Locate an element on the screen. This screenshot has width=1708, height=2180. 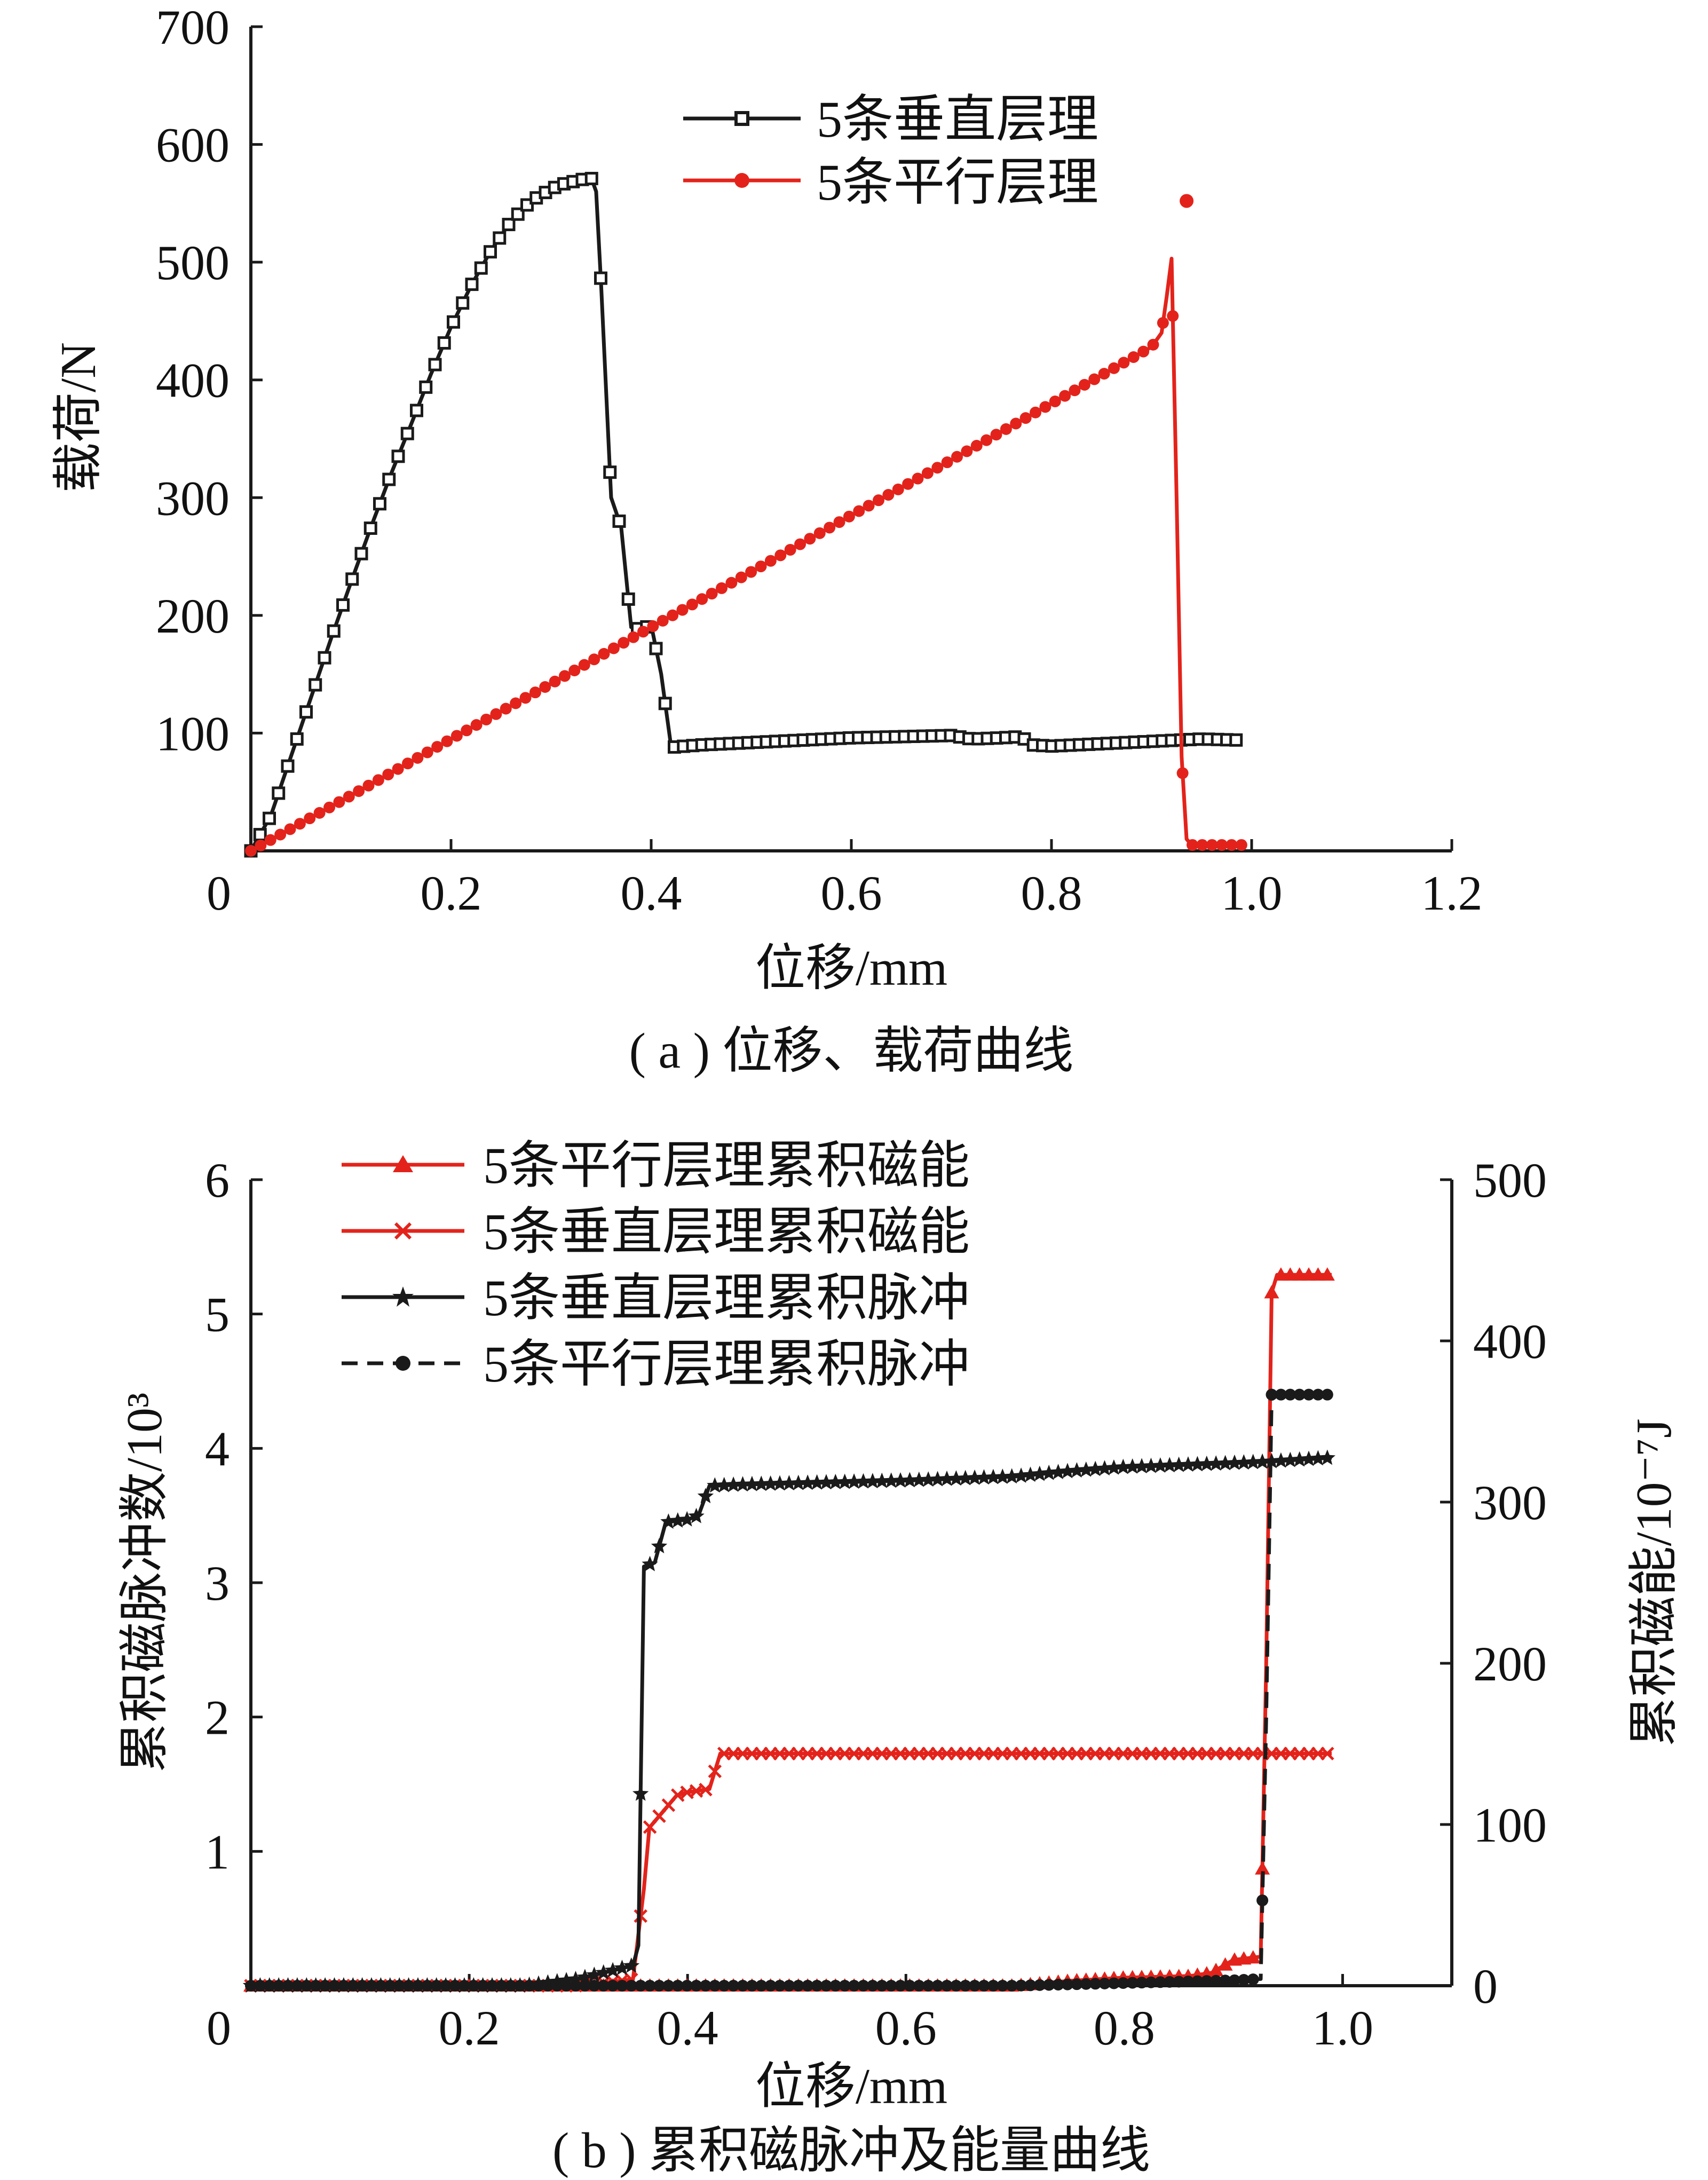
legend-circle-marker is located at coordinates (741, 181).